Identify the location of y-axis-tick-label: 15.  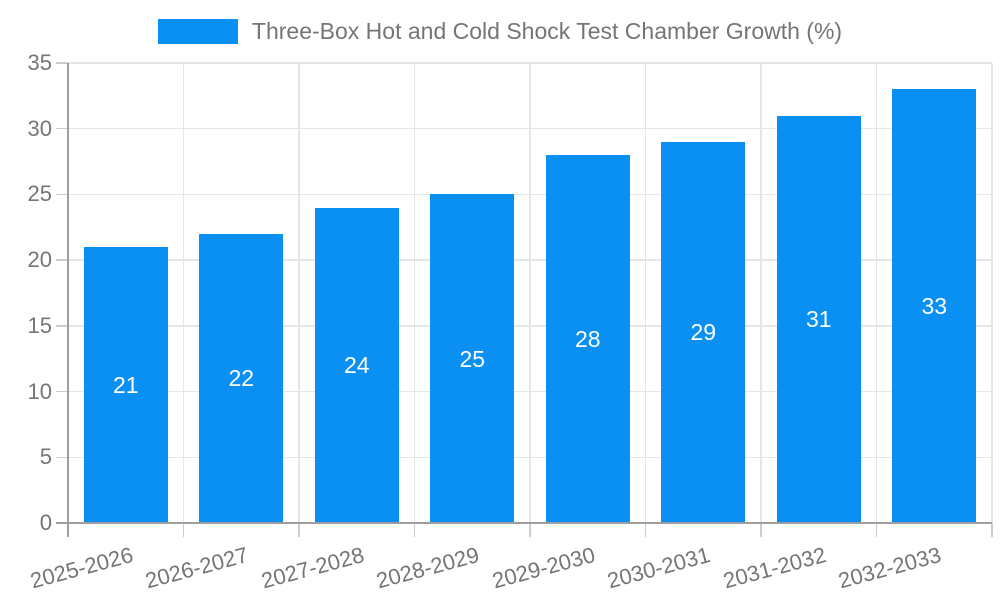
(39, 325).